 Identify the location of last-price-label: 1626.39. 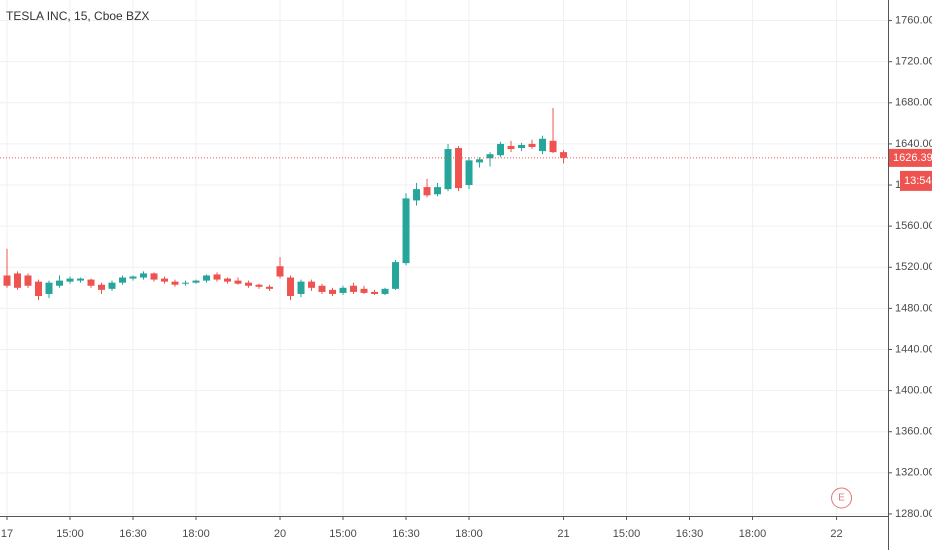
(912, 158).